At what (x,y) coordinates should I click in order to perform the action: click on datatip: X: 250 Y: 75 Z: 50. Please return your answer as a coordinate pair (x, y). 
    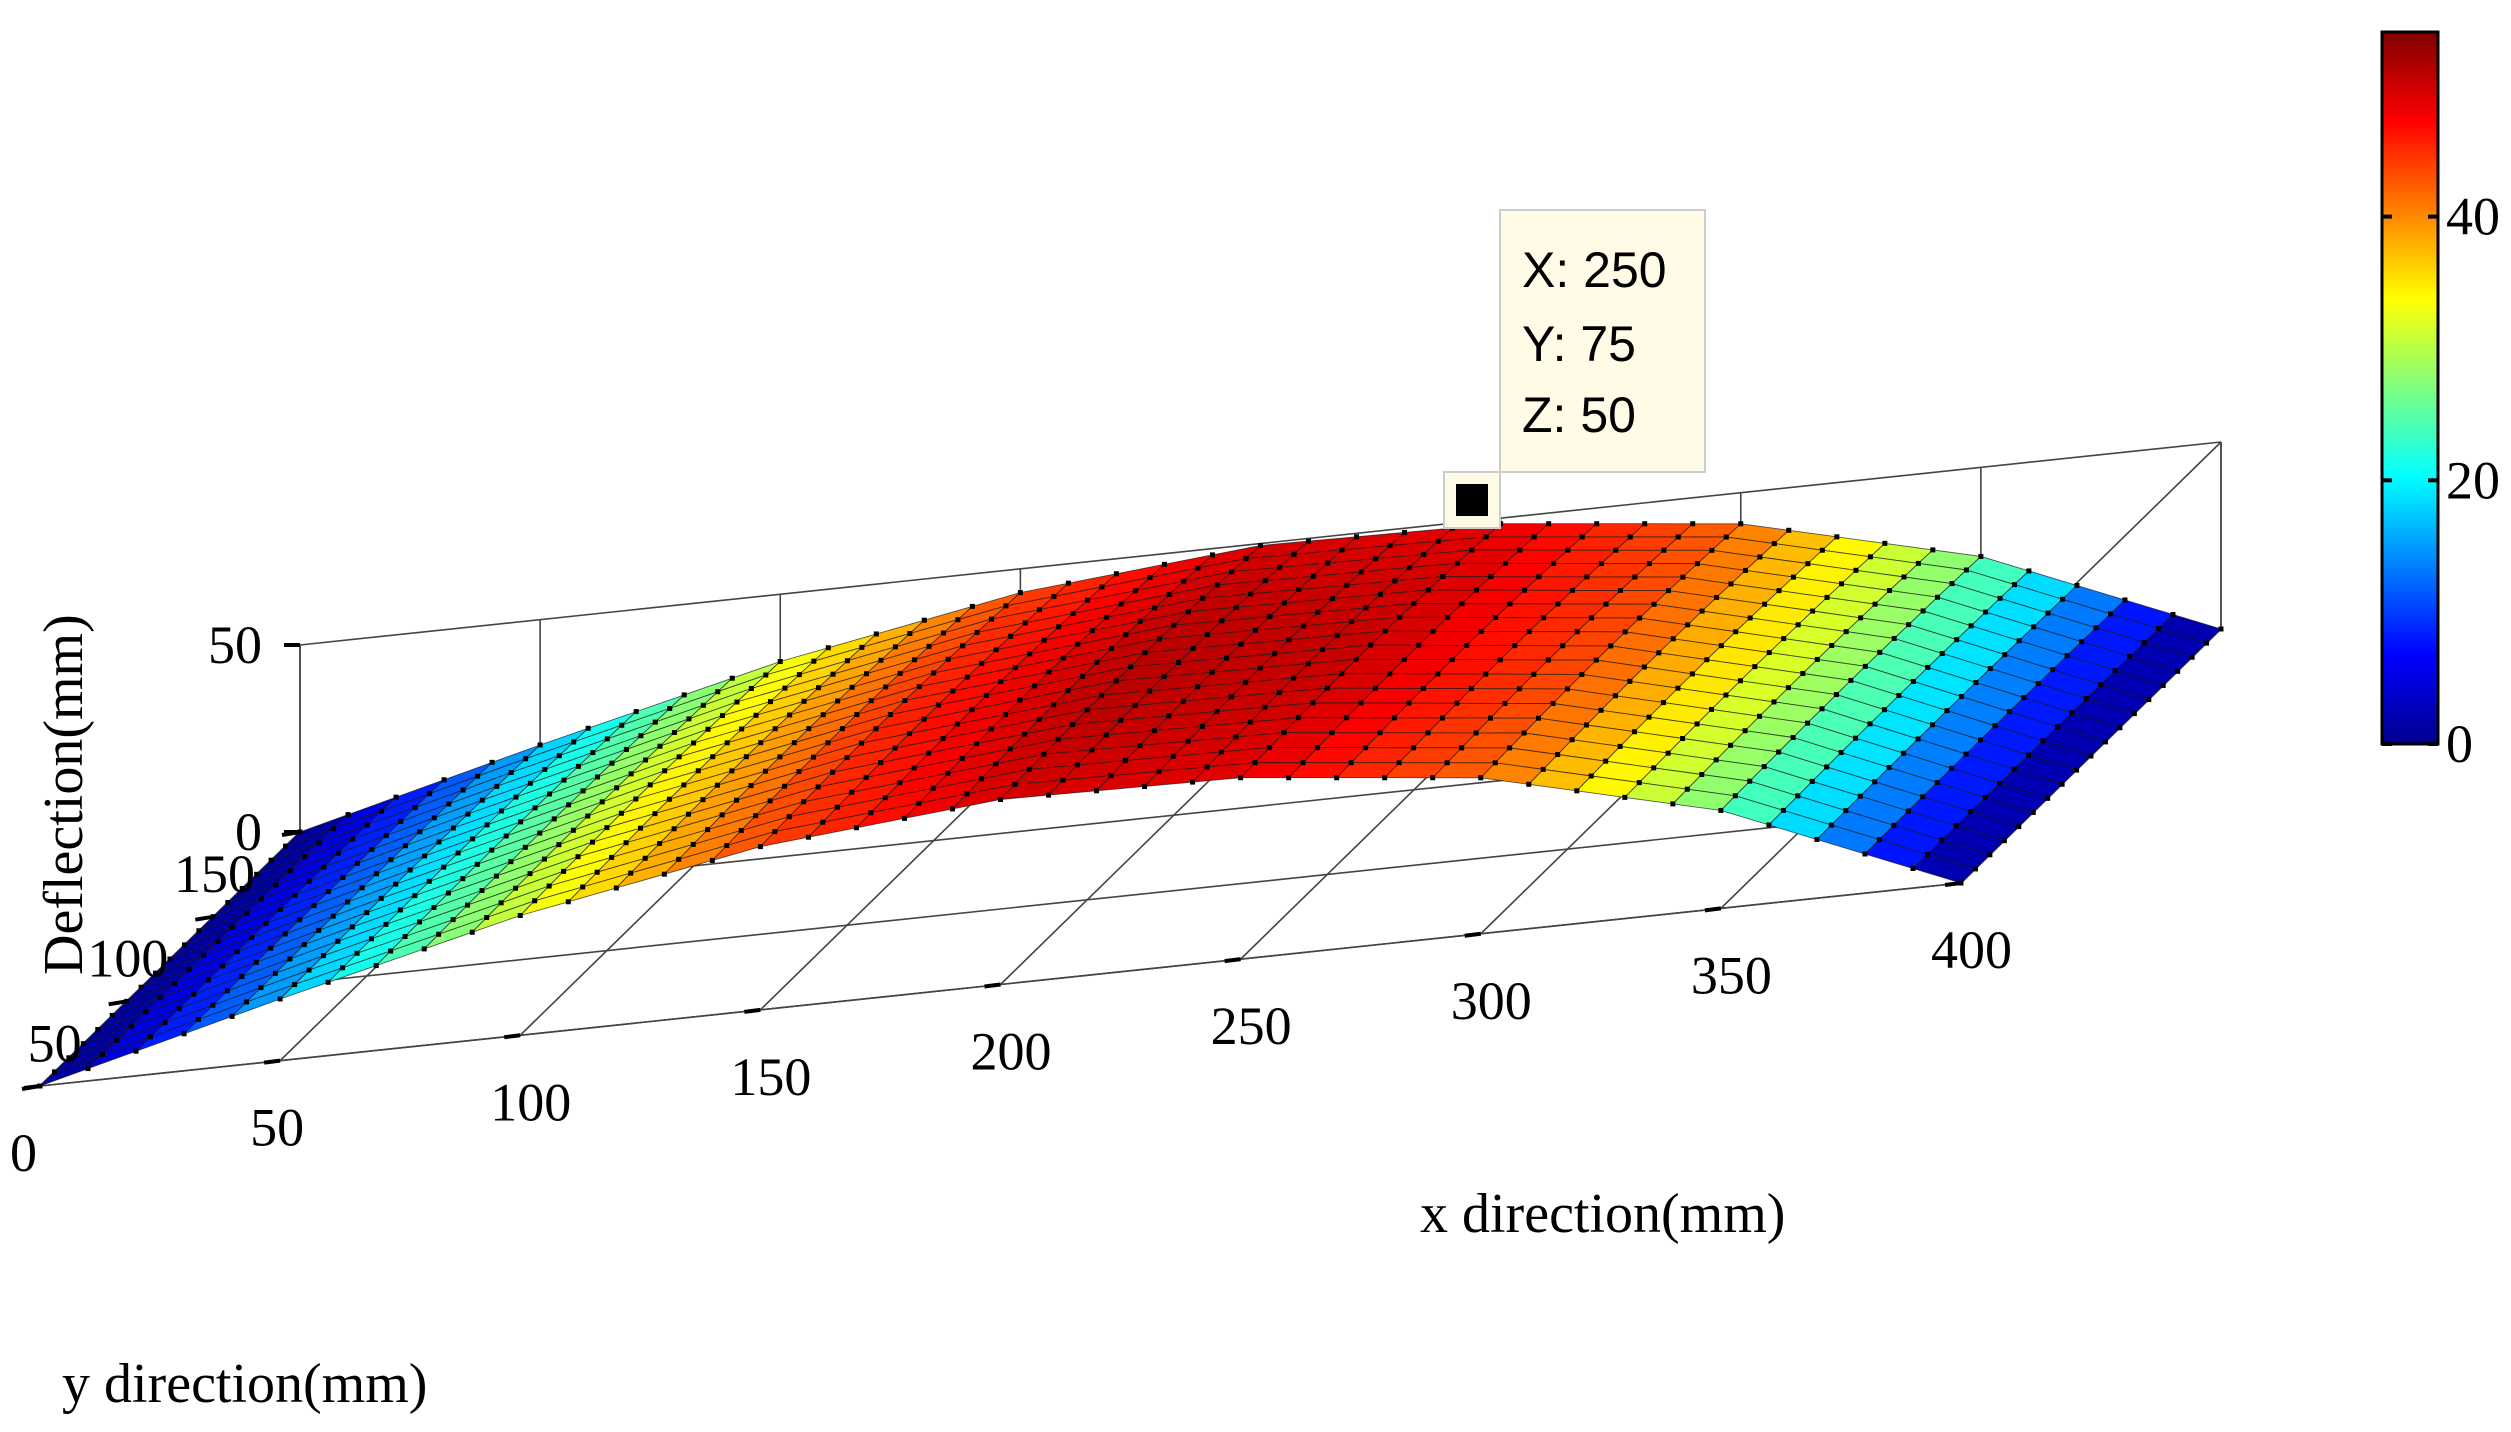
    Looking at the image, I should click on (1574, 369).